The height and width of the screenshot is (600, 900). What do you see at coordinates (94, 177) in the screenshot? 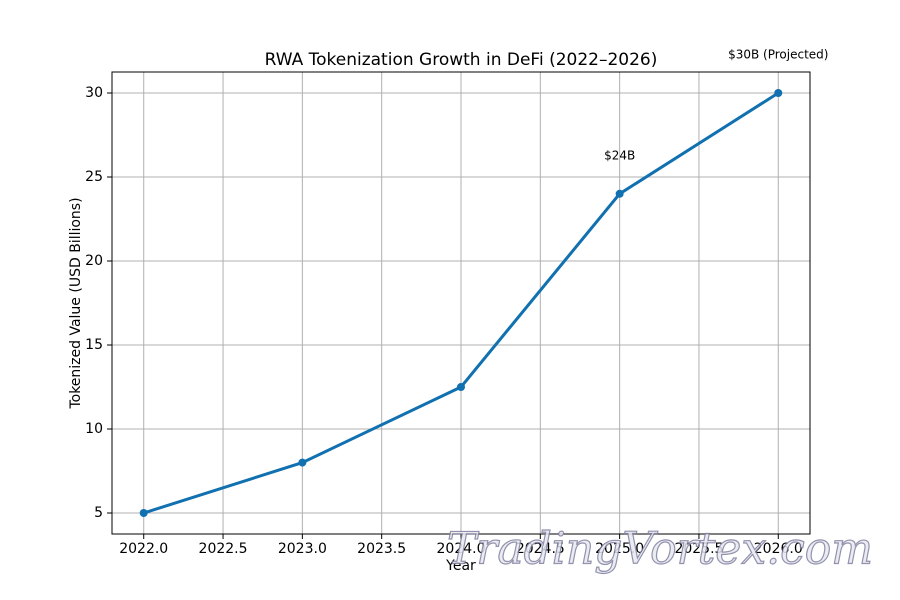
I see `y-tick-label: 25` at bounding box center [94, 177].